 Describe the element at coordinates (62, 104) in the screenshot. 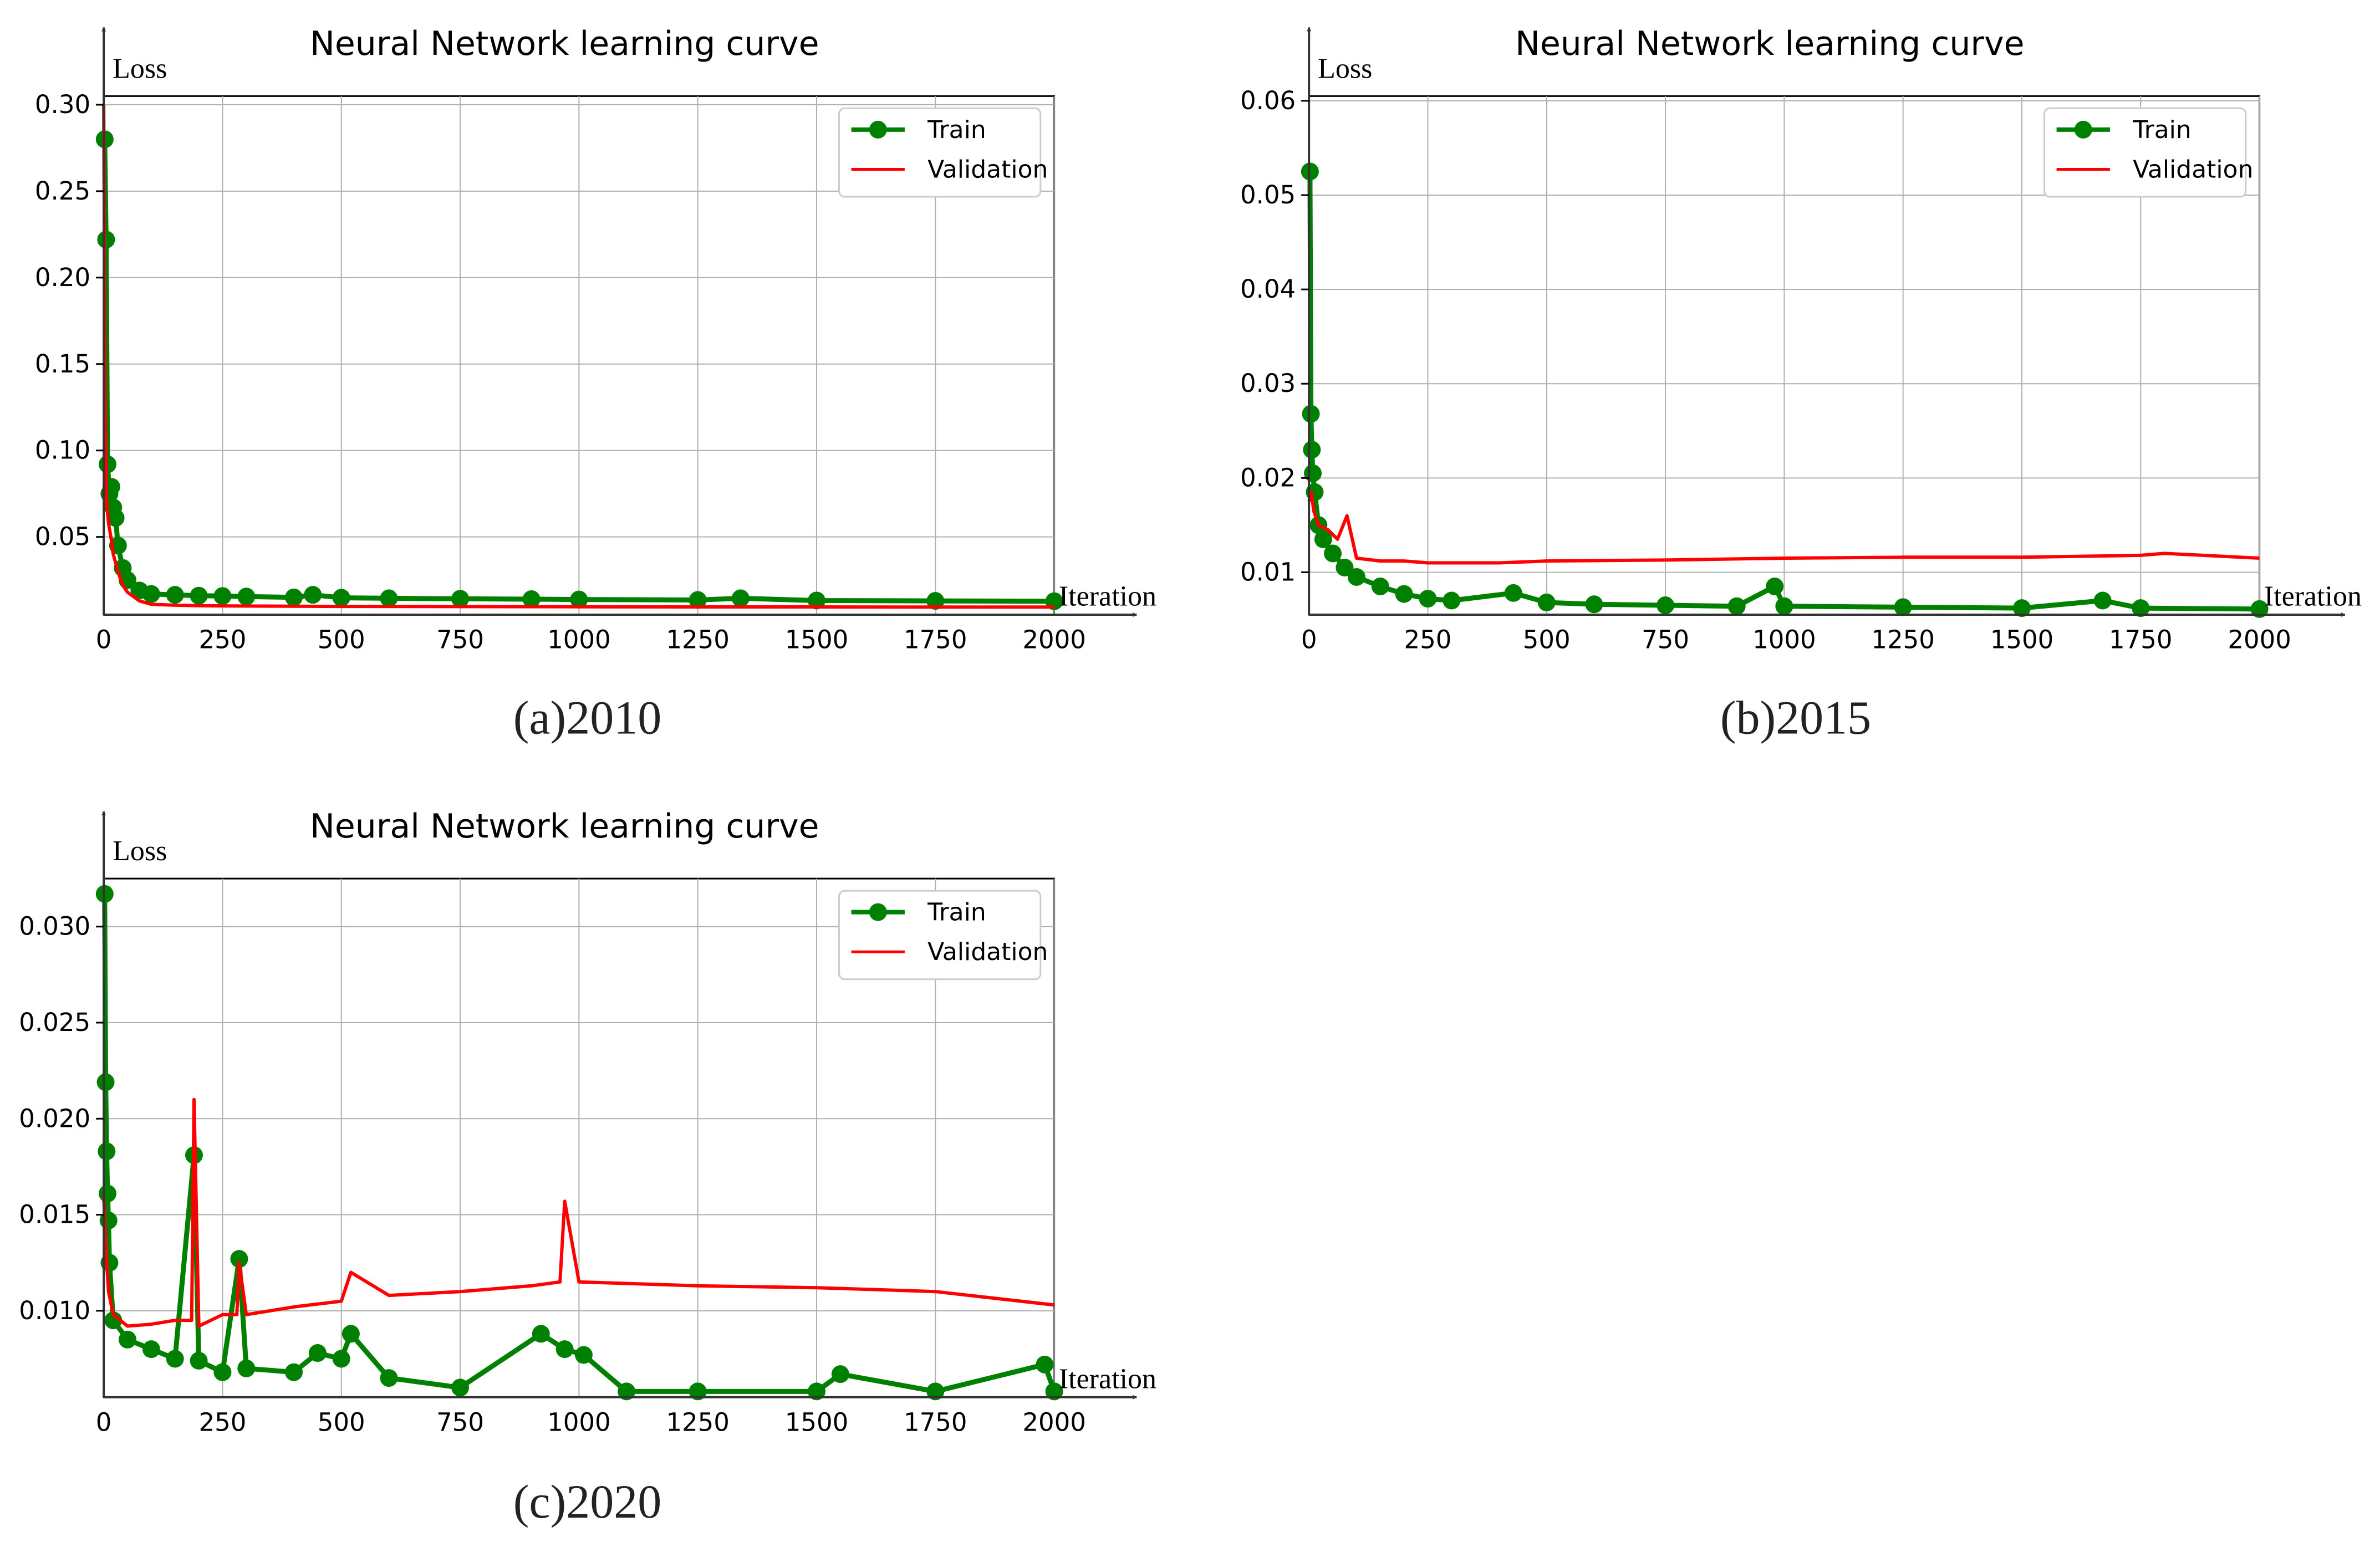

I see `y-tick-label: 0.30` at that location.